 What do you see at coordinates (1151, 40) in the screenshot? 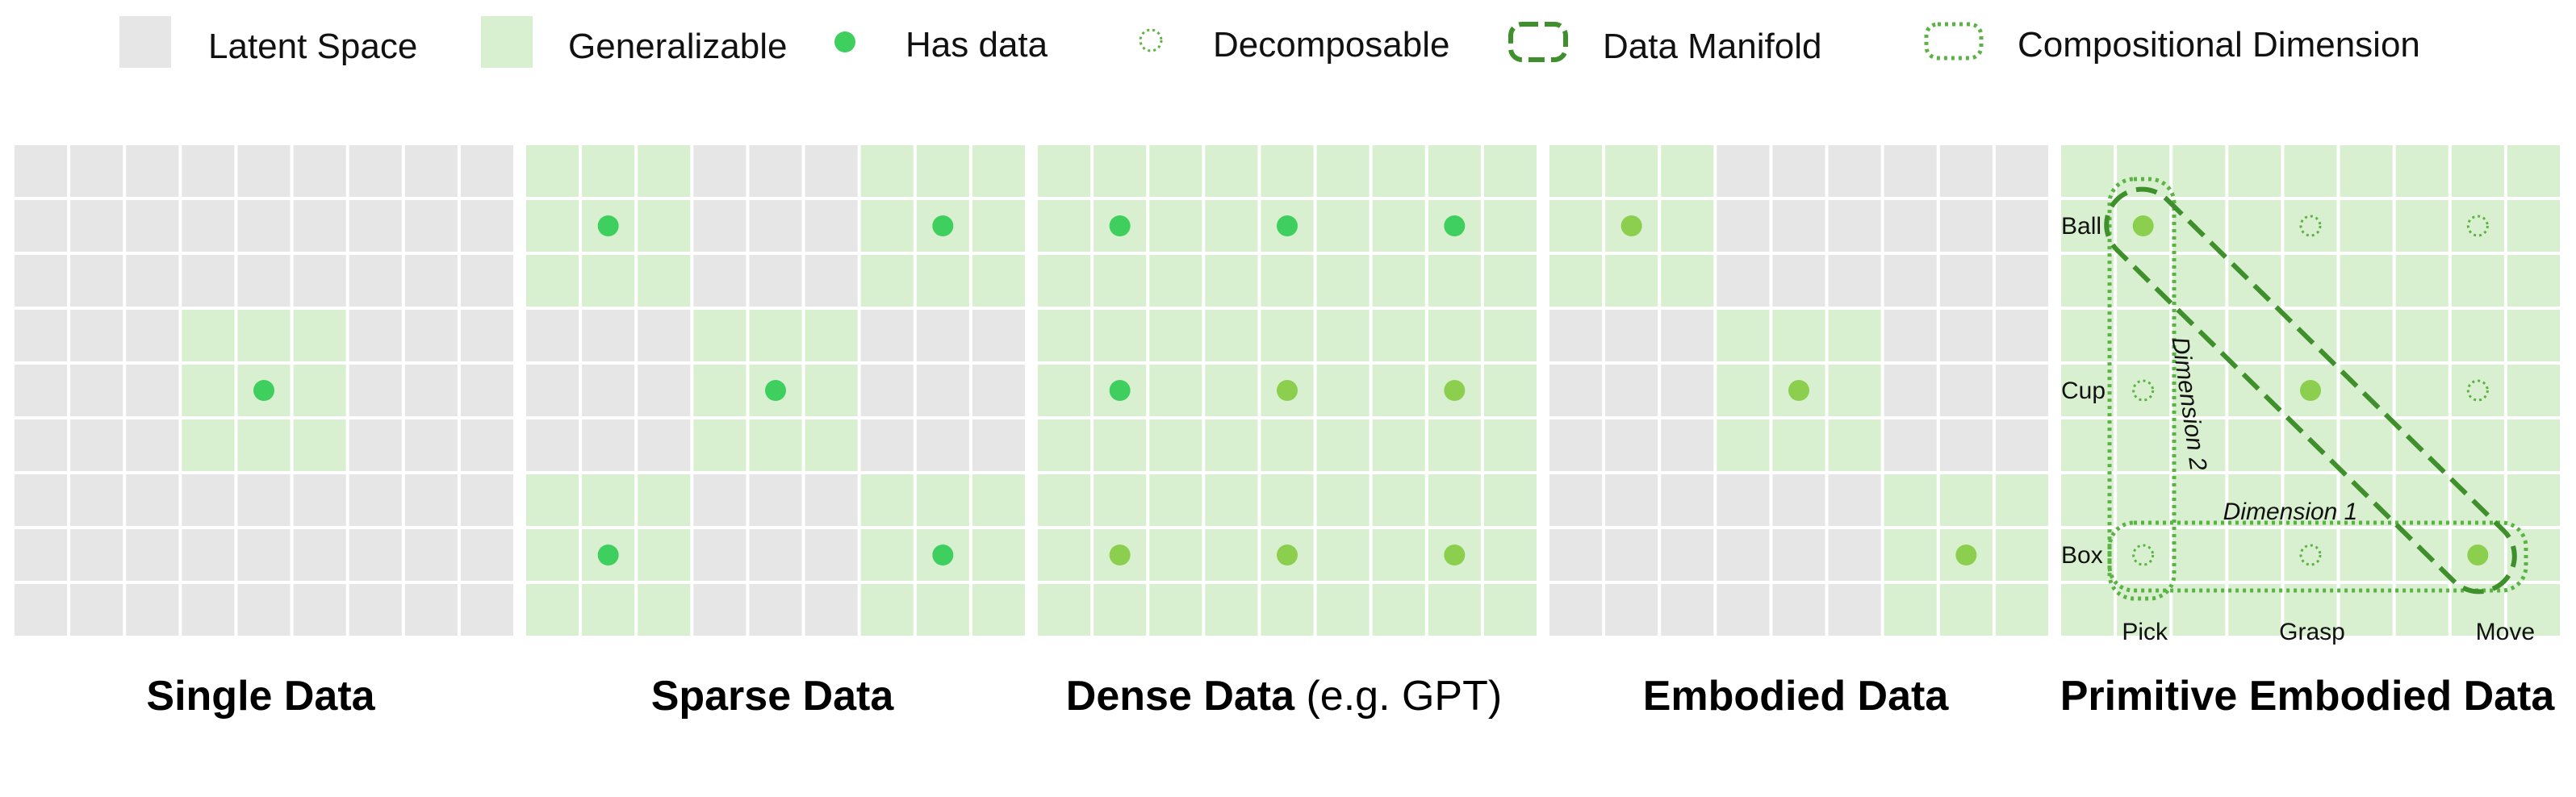
I see `decomposable-icon` at bounding box center [1151, 40].